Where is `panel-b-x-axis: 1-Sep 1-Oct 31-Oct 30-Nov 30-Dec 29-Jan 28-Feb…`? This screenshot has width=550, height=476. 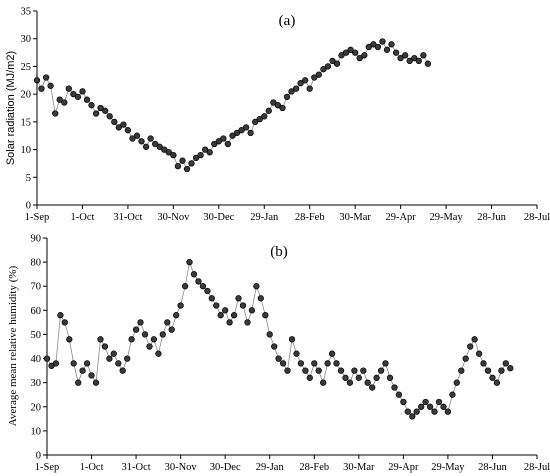 panel-b-x-axis: 1-Sep 1-Oct 31-Oct 30-Nov 30-Dec 29-Jan 28-Feb… is located at coordinates (292, 464).